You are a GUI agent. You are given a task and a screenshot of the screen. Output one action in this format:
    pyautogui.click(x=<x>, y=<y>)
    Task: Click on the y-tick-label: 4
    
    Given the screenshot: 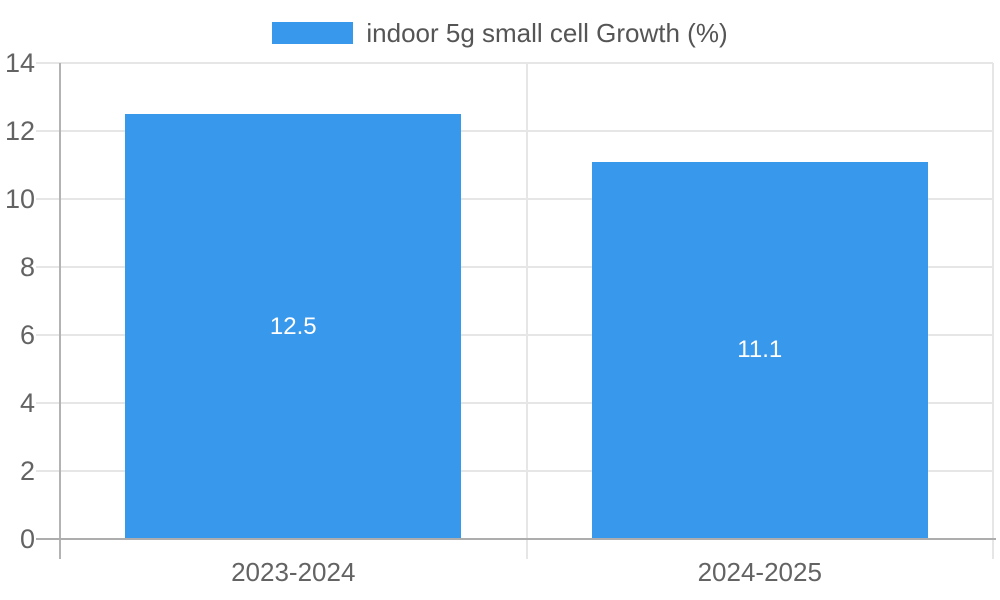 What is the action you would take?
    pyautogui.click(x=27, y=403)
    